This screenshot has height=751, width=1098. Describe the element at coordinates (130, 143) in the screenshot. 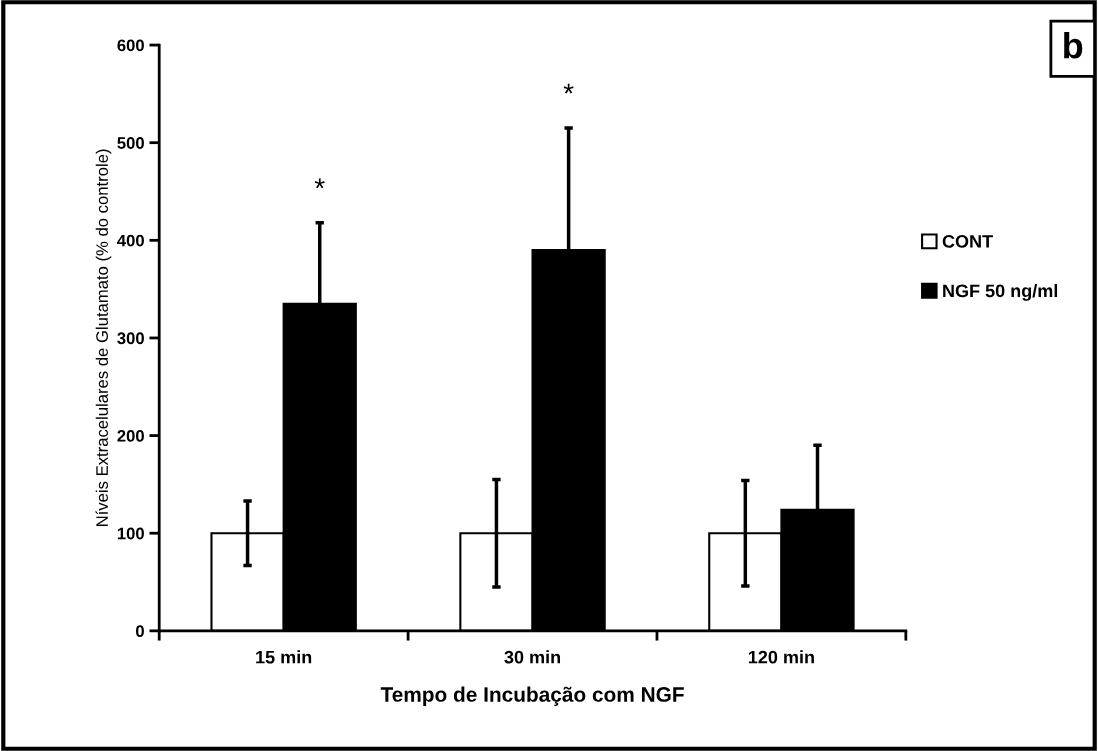

I see `y-tick-label: 500` at that location.